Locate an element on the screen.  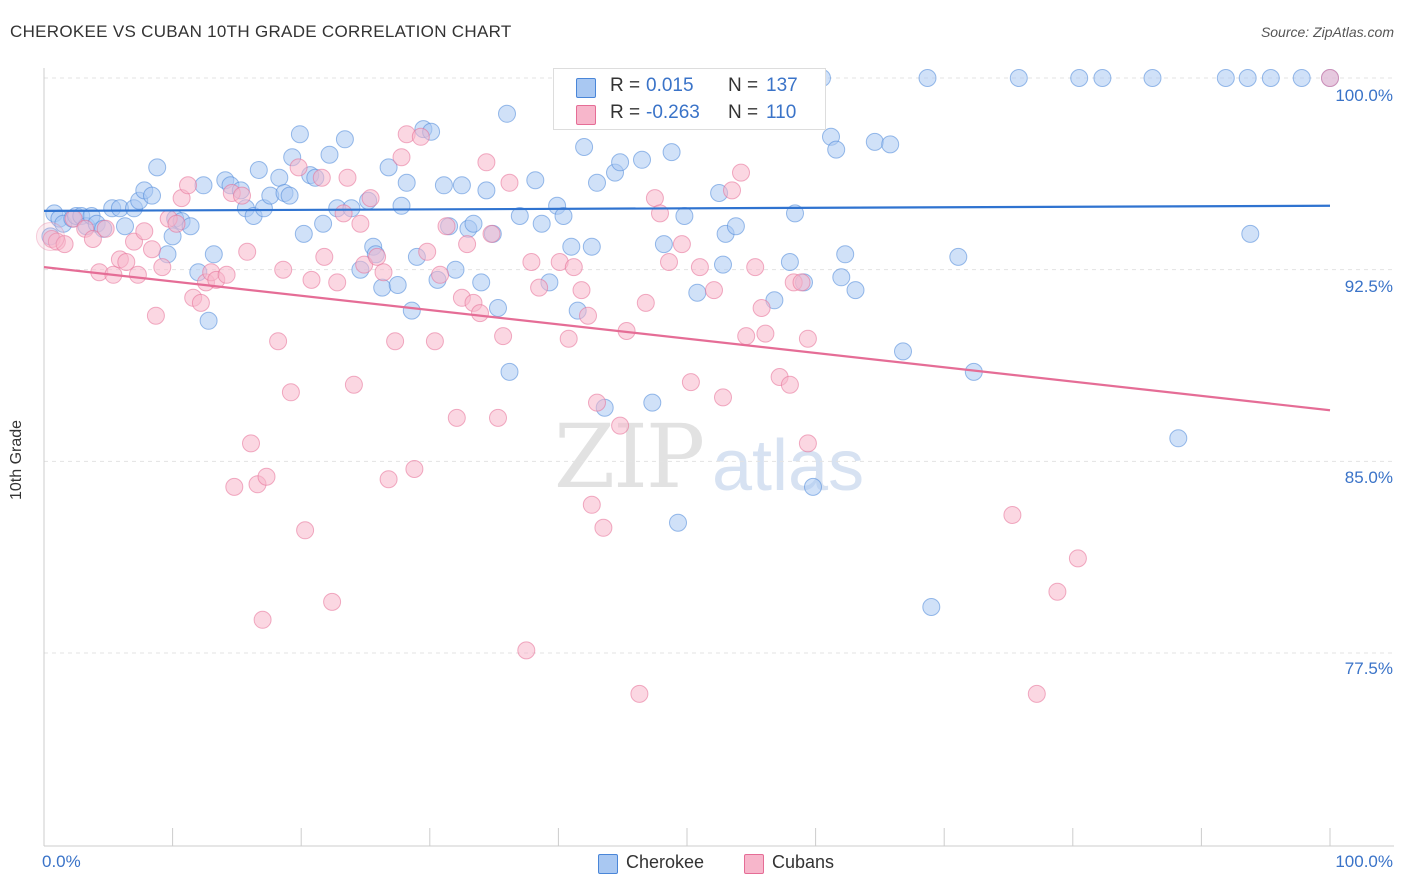
legend-n-value: 137 is located at coordinates (782, 85).